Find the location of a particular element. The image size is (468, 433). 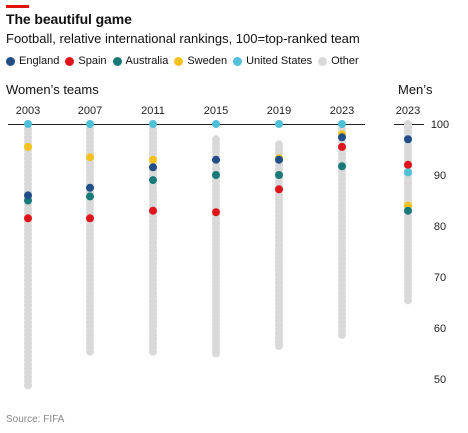

swatch-other is located at coordinates (323, 61).